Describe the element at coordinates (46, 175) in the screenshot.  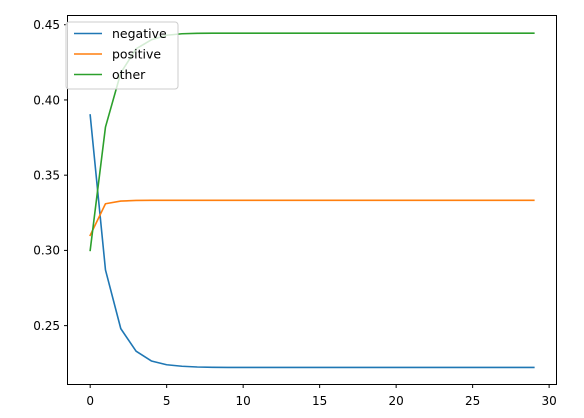
I see `y-tick-label: 0.35` at that location.